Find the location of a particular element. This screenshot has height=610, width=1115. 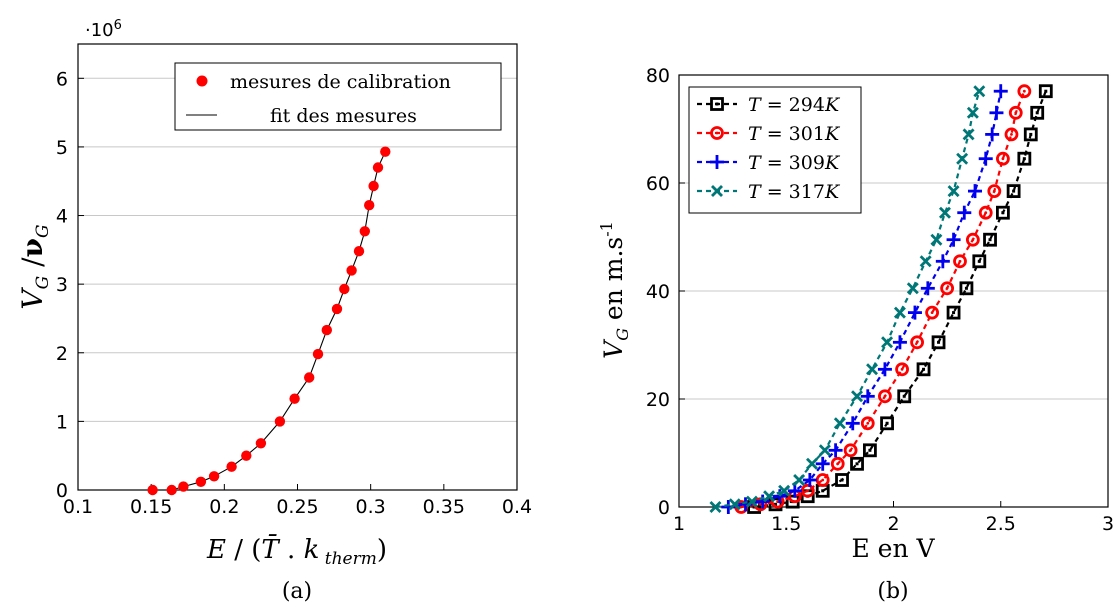

legend-label-calibration: mesures de calibration is located at coordinates (340, 82).